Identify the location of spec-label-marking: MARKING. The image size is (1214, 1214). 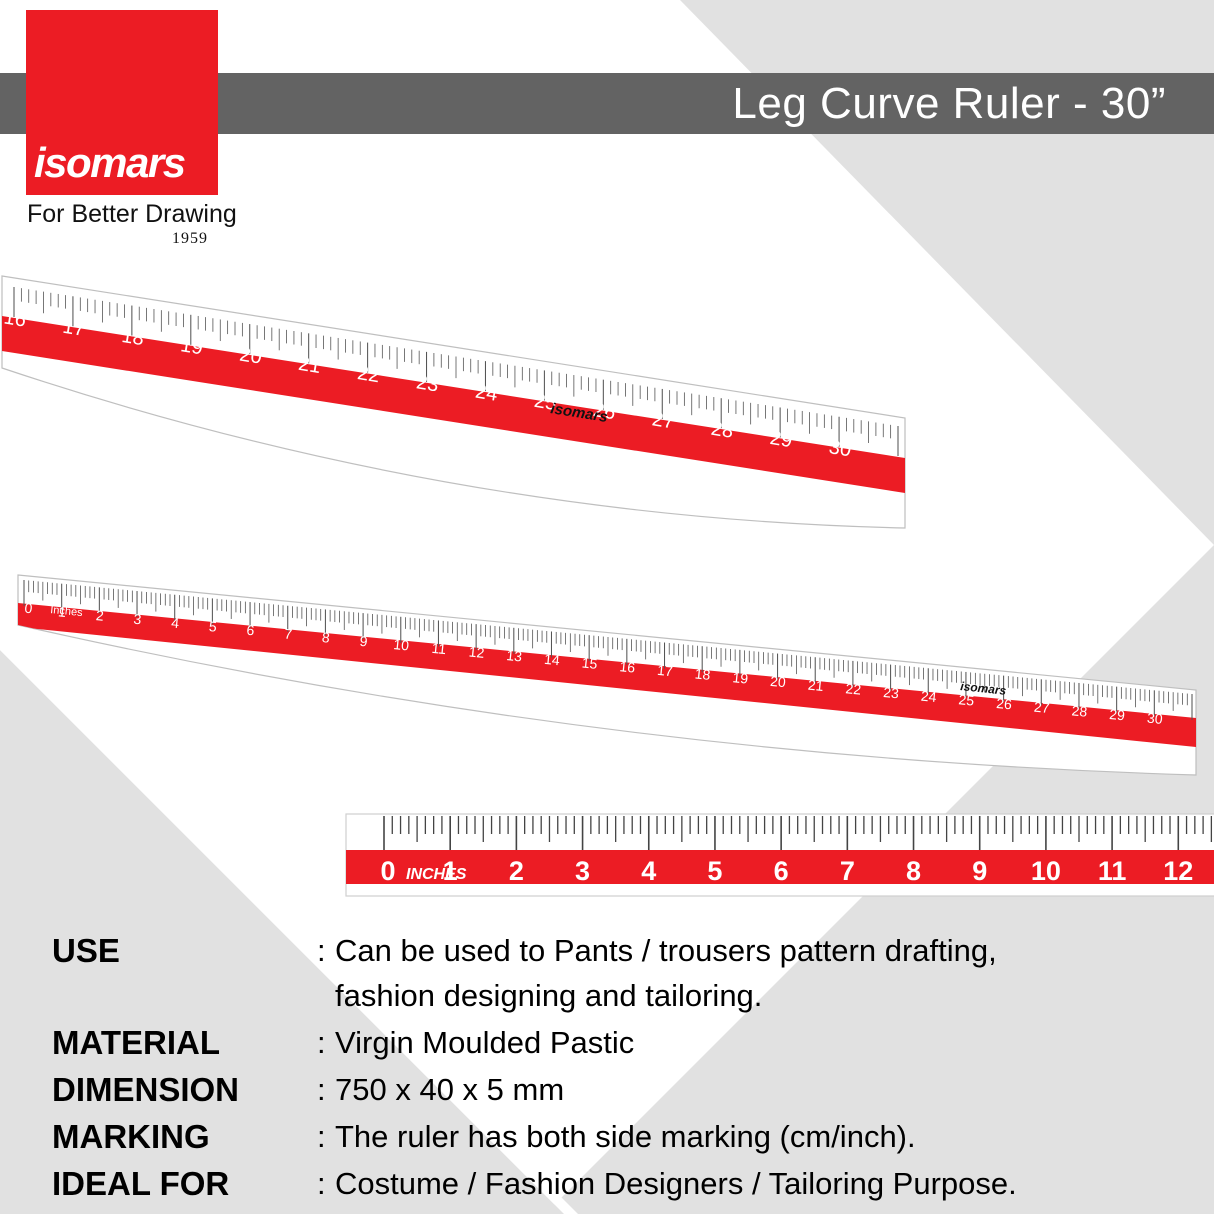
(131, 1136).